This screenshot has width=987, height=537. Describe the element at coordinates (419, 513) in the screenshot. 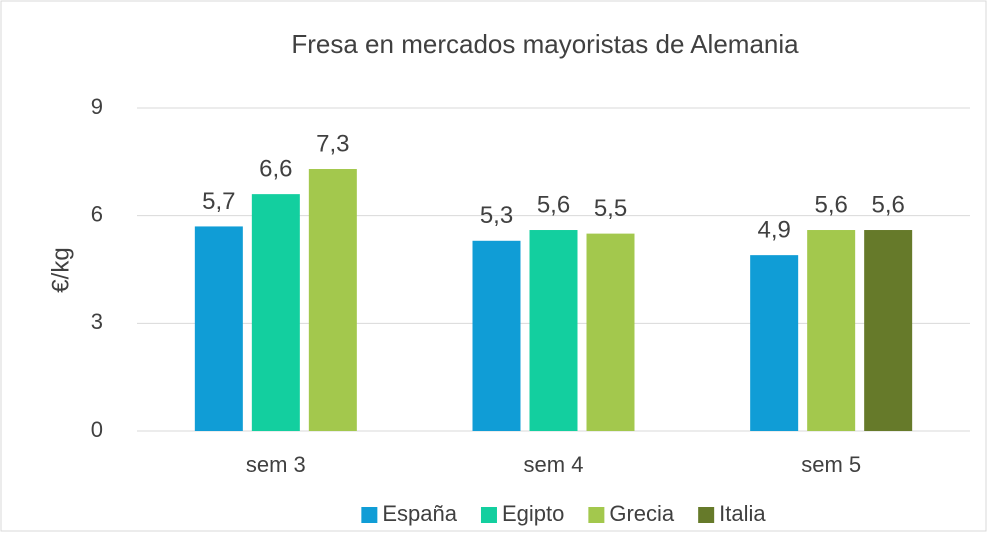

I see `legend-label: España` at that location.